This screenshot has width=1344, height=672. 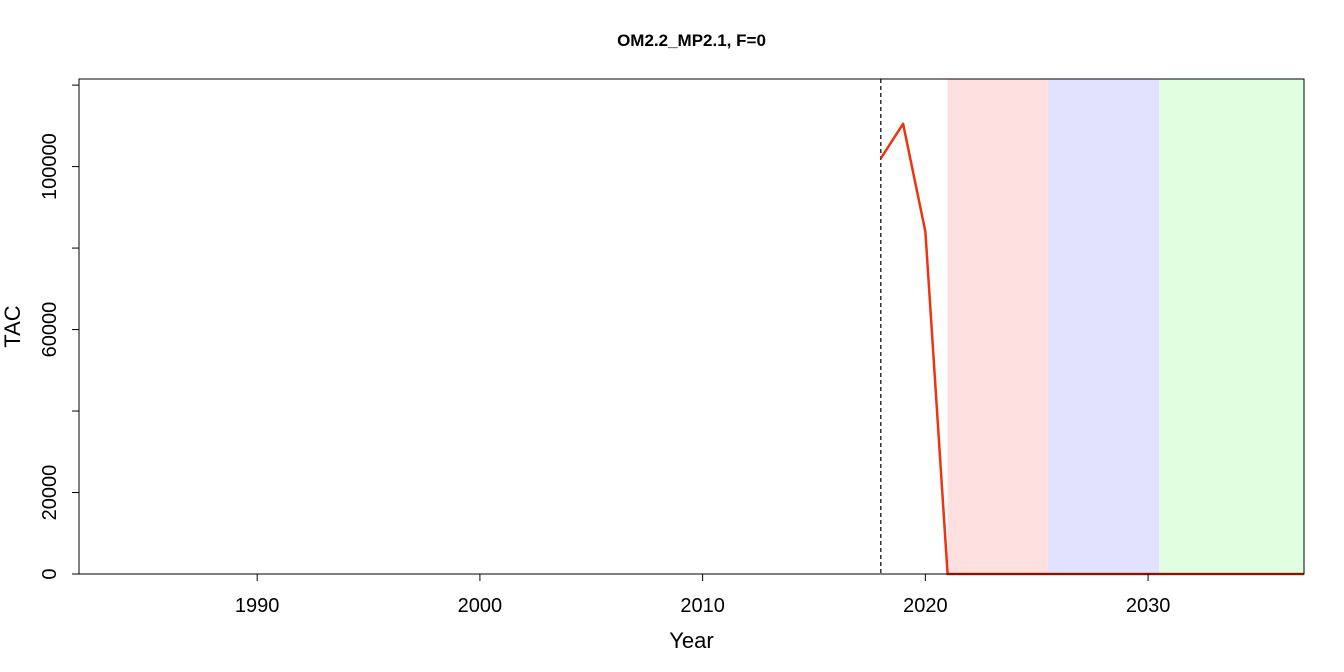 I want to click on x-tick-label: 1990, so click(x=257, y=606).